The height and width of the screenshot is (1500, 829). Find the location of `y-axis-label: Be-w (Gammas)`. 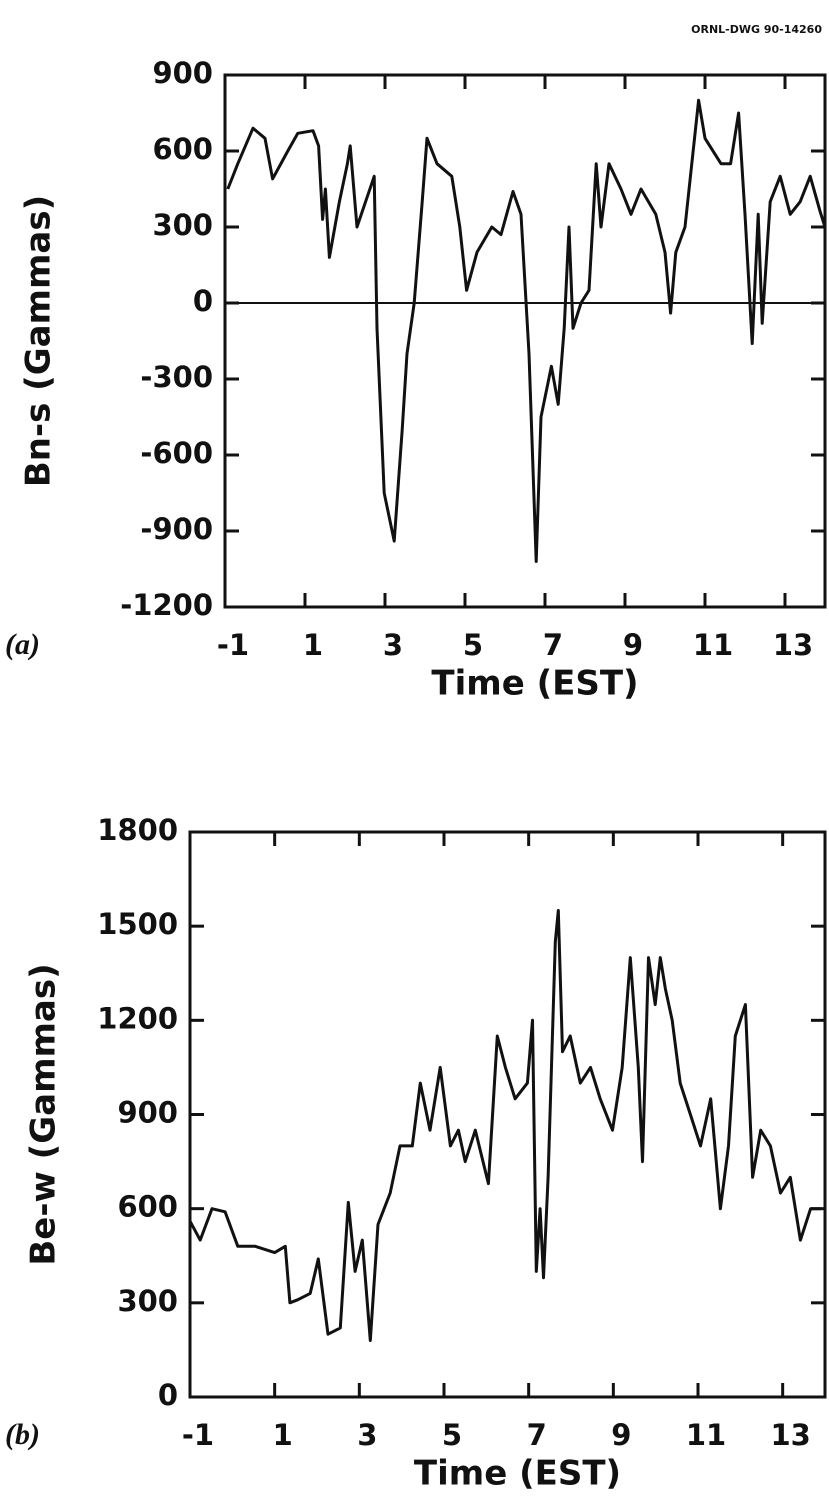

y-axis-label: Be-w (Gammas) is located at coordinates (44, 1114).